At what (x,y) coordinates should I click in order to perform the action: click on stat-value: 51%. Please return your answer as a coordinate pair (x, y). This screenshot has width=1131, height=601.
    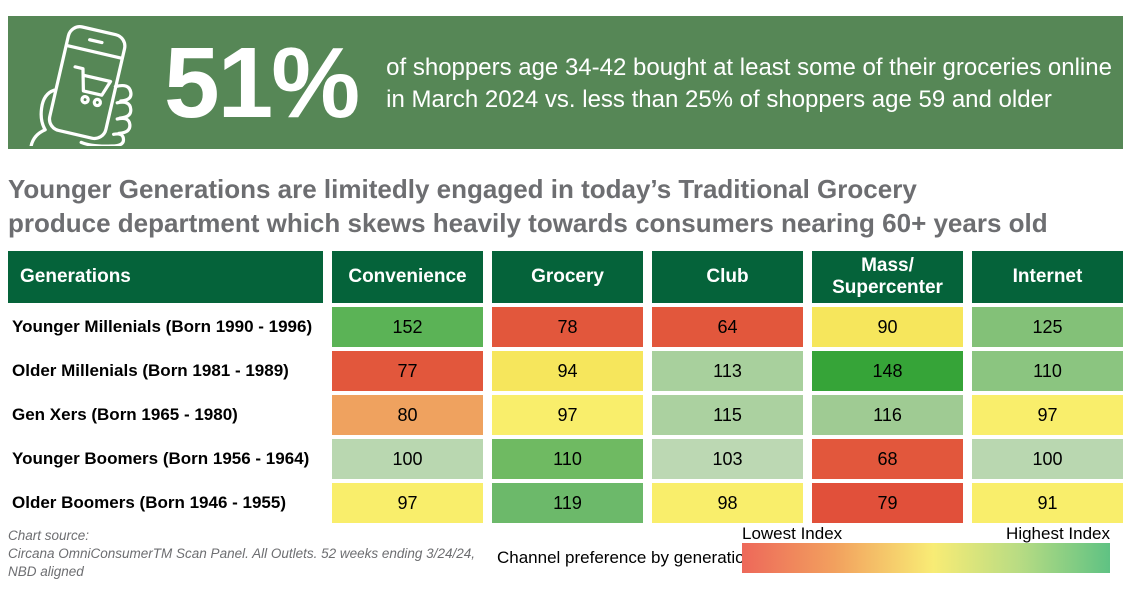
    Looking at the image, I should click on (262, 82).